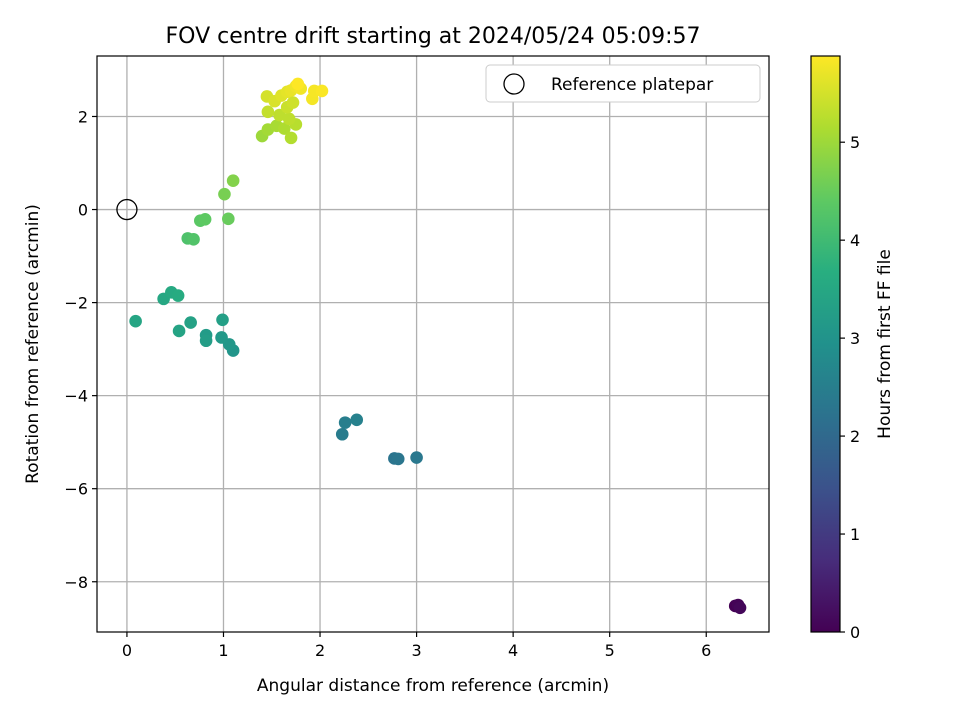 The image size is (960, 720). Describe the element at coordinates (433, 686) in the screenshot. I see `x-axis-label: Angular distance from reference (arcmin)` at that location.